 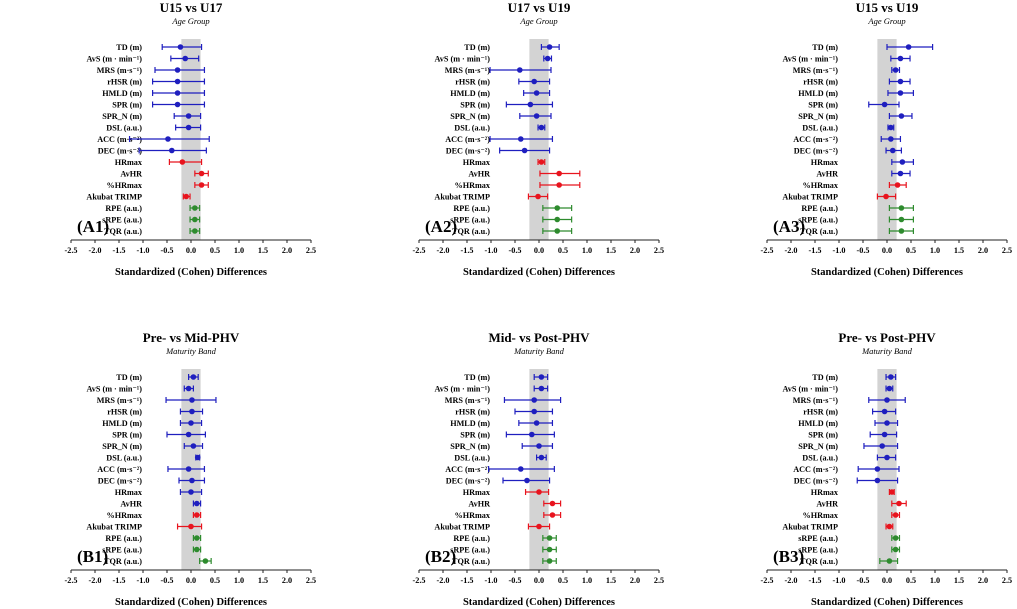 What do you see at coordinates (191, 7) in the screenshot?
I see `panel-title: U15 vs U17` at bounding box center [191, 7].